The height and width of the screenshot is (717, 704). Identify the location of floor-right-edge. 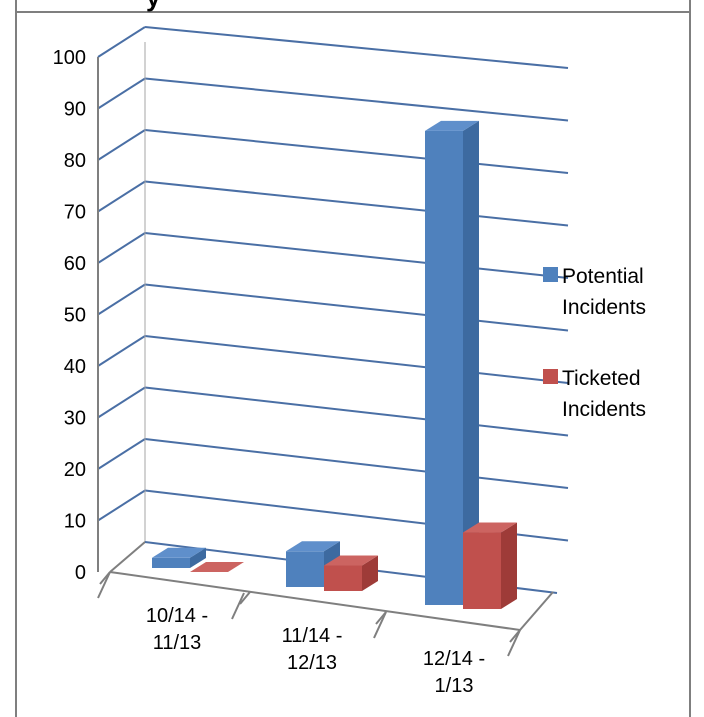
(536, 611).